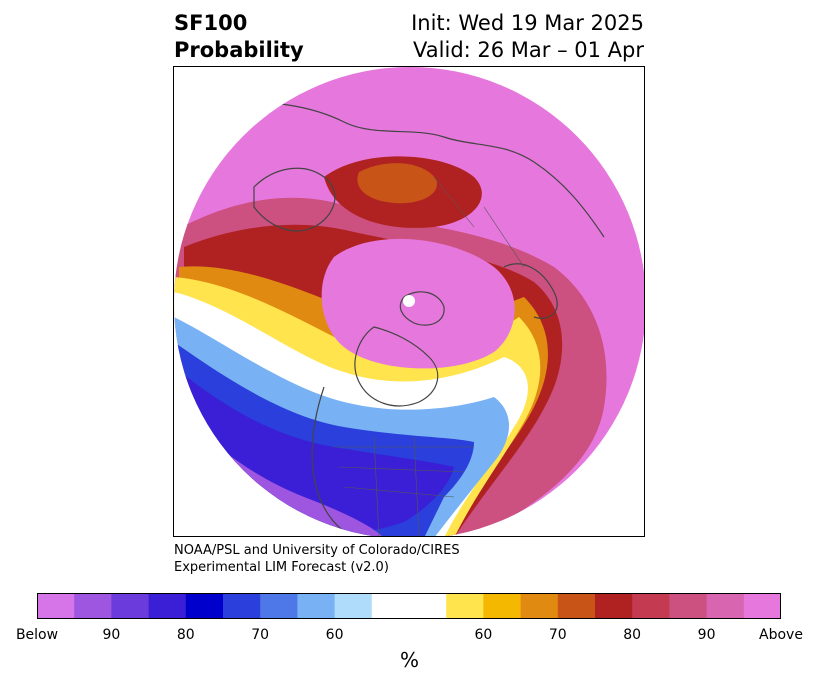  I want to click on siberia-hotspot-core, so click(397, 183).